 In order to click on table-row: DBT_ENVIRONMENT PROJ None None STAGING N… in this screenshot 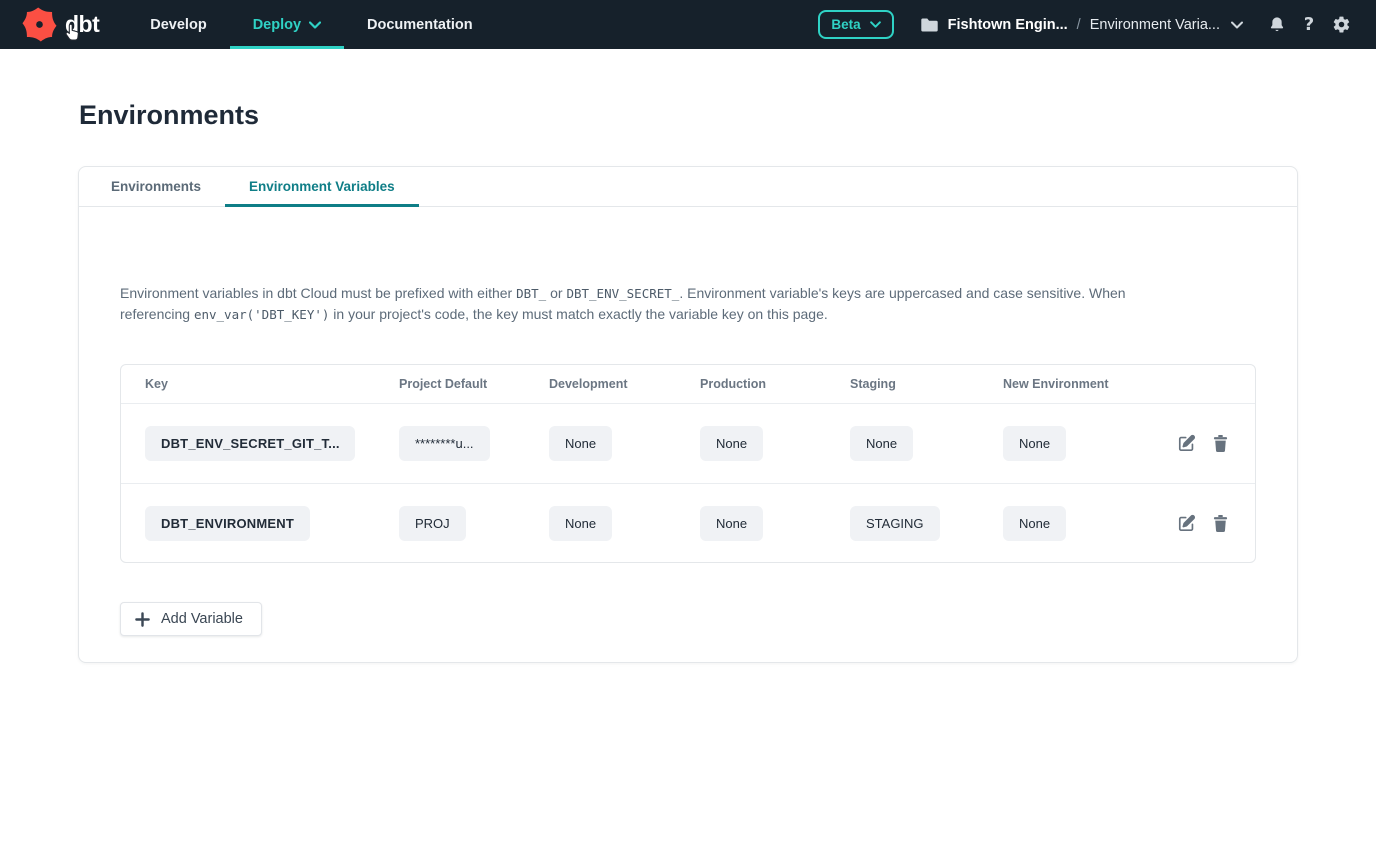, I will do `click(688, 522)`.